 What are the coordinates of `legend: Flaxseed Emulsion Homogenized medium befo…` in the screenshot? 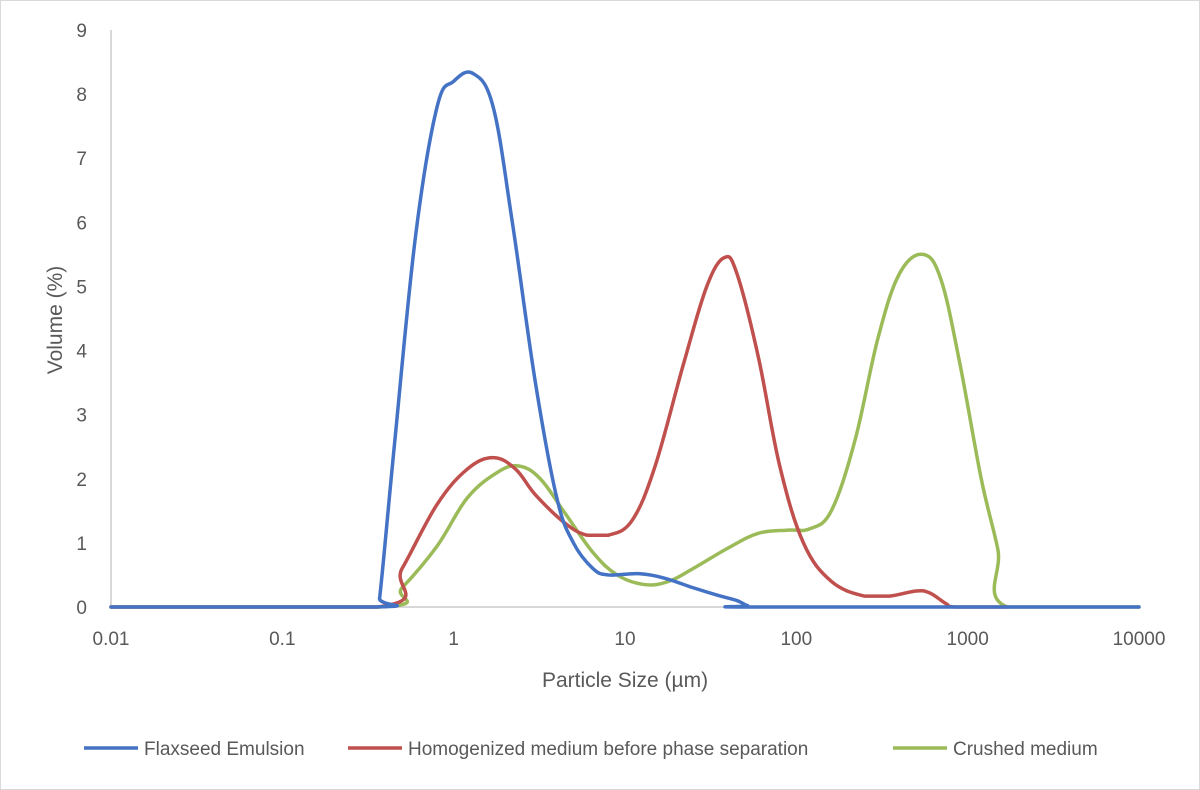 It's located at (591, 749).